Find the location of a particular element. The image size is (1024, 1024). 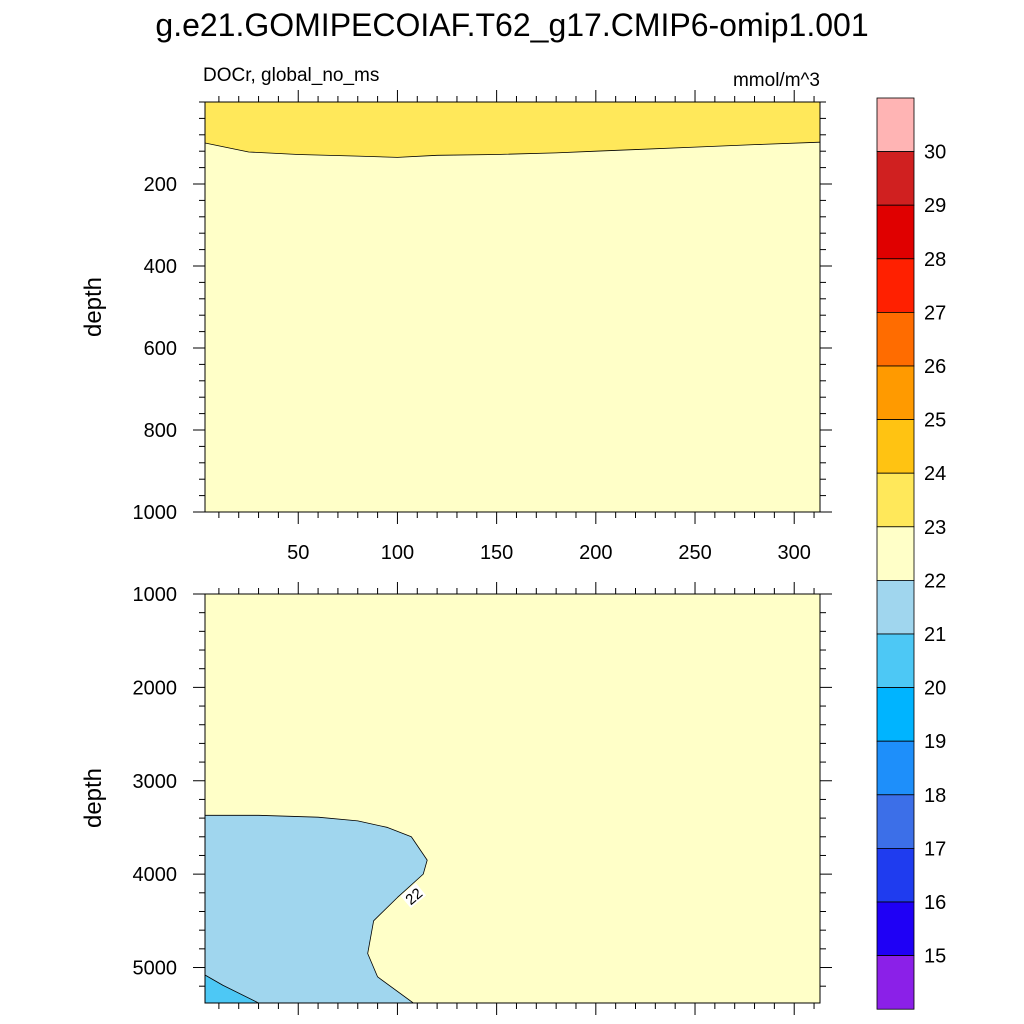

colorbar-label: 23 is located at coordinates (935, 528).